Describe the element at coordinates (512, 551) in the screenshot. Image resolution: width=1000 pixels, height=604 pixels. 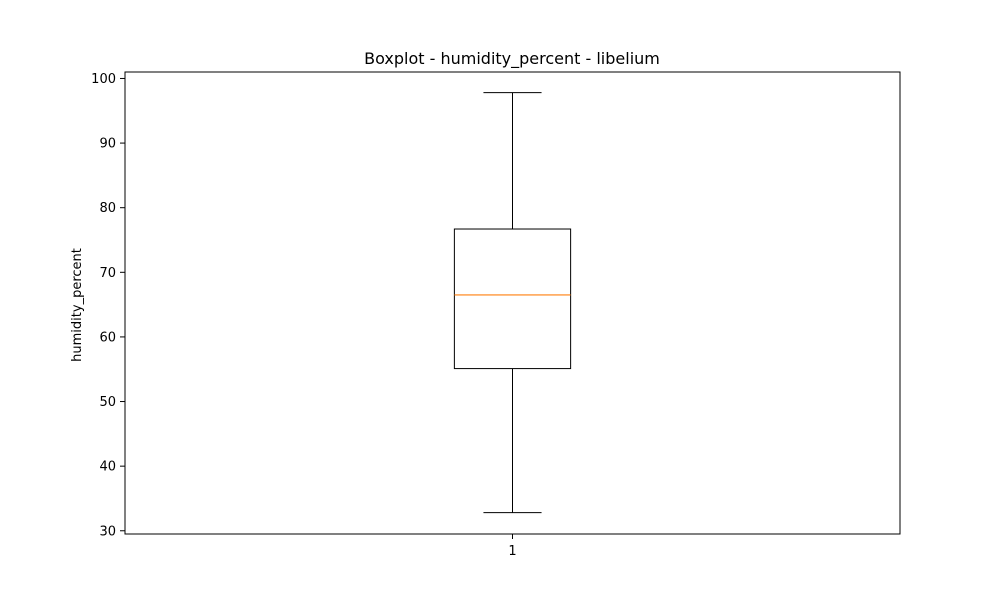
I see `x-tick-label: 1` at that location.